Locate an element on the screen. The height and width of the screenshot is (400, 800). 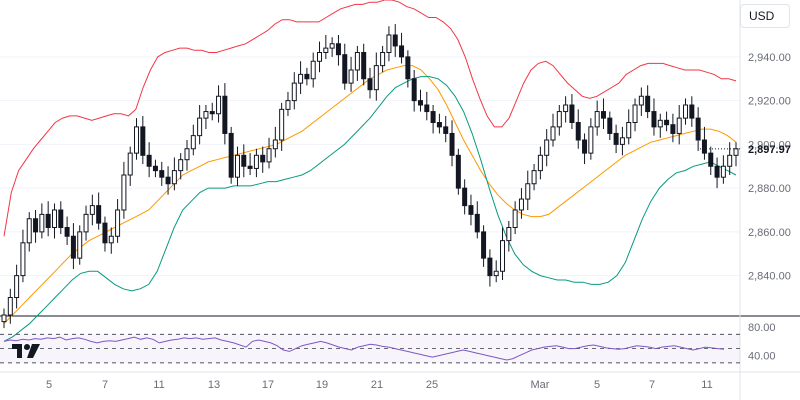
time-axis: 5 7 11 13 17 19 21 25 Mar 5 7 11 is located at coordinates (379, 385).